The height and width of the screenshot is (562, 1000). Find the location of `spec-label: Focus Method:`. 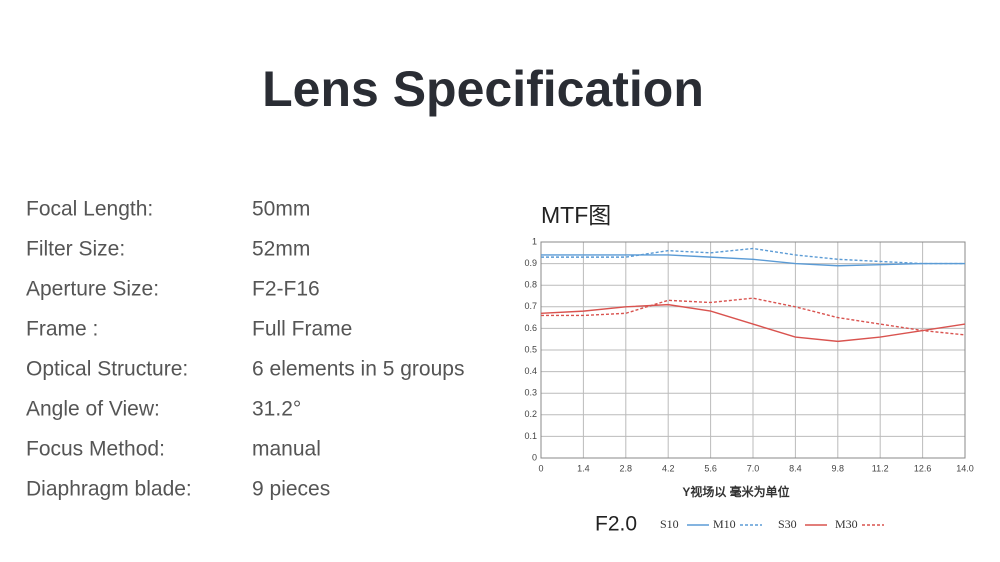

spec-label: Focus Method: is located at coordinates (95, 449).